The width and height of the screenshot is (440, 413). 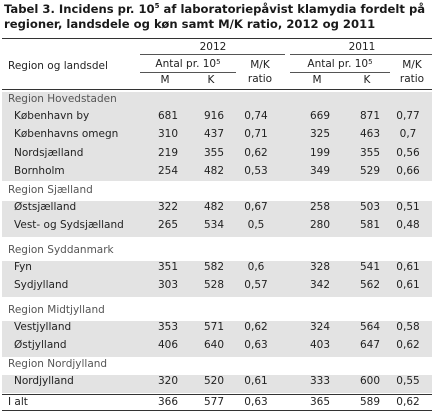 I want to click on m-header-2012: M, so click(x=165, y=80).